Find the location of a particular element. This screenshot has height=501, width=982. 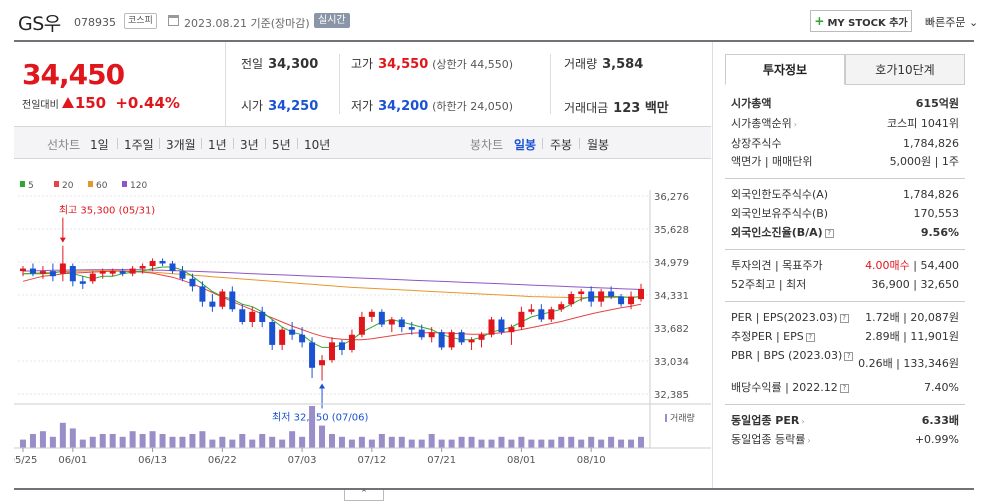

tab-hoga-10: 호가10단계 is located at coordinates (905, 69).